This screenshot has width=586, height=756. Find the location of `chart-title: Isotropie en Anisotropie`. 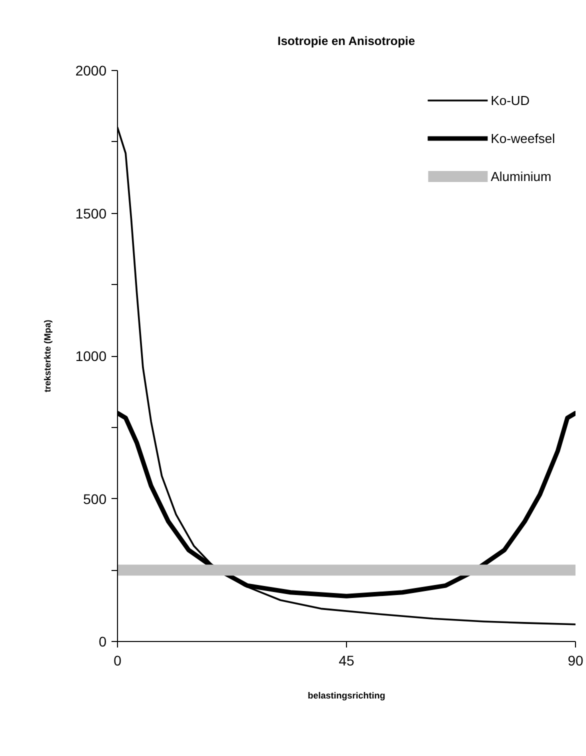

chart-title: Isotropie en Anisotropie is located at coordinates (346, 41).